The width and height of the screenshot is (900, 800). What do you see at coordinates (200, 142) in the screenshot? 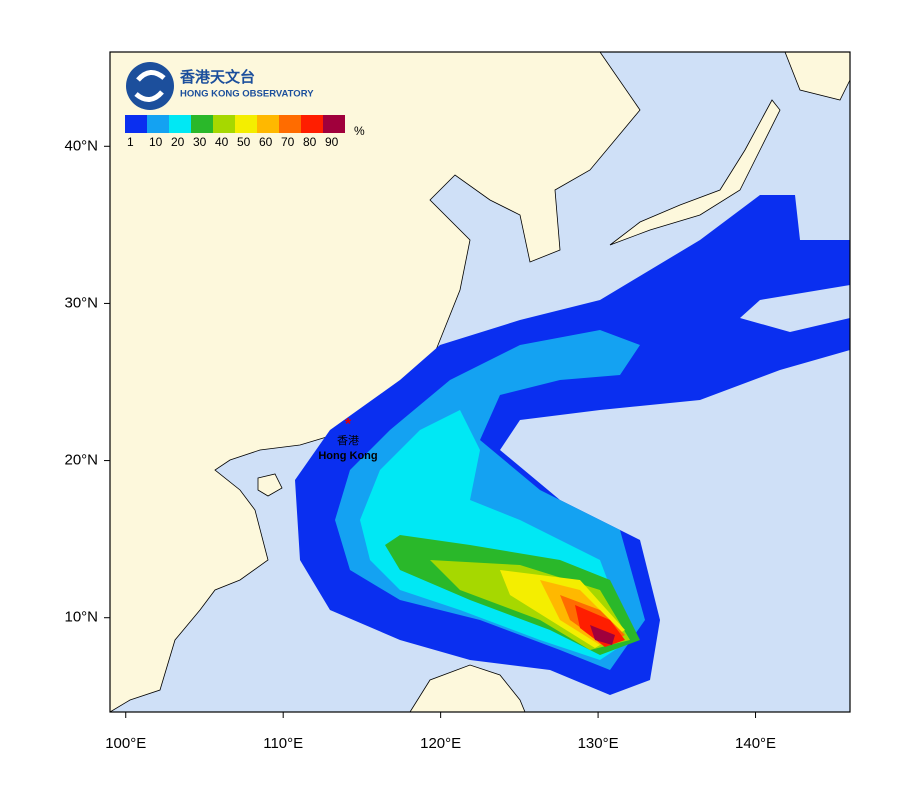
I see `legend-label: 30` at bounding box center [200, 142].